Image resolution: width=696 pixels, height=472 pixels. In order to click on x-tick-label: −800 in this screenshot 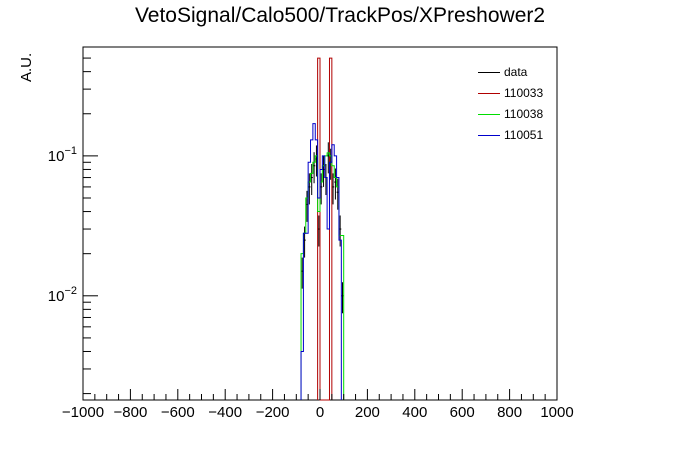, I will do `click(131, 412)`.